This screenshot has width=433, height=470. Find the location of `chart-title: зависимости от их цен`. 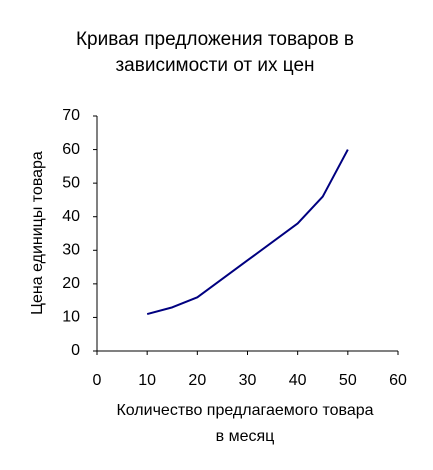

chart-title: зависимости от их цен is located at coordinates (214, 65).